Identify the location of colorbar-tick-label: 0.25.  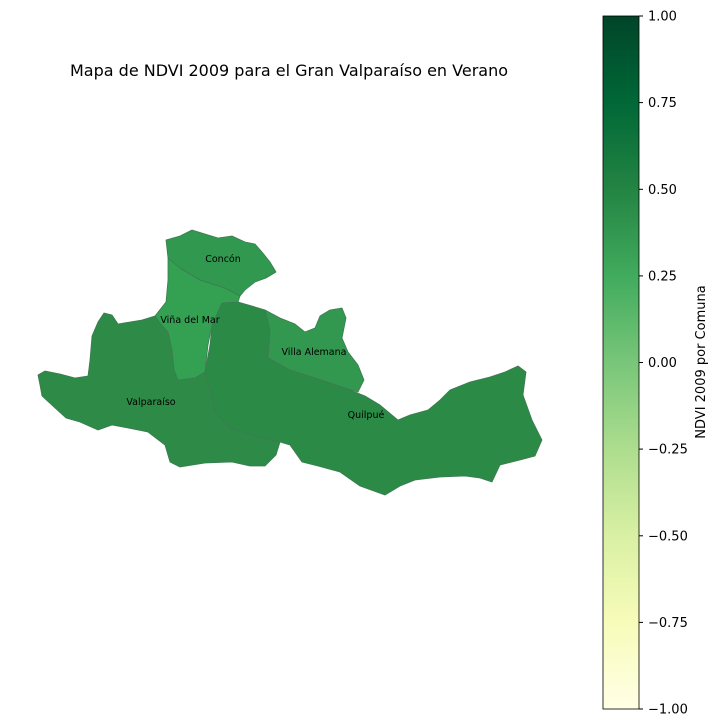
(662, 276).